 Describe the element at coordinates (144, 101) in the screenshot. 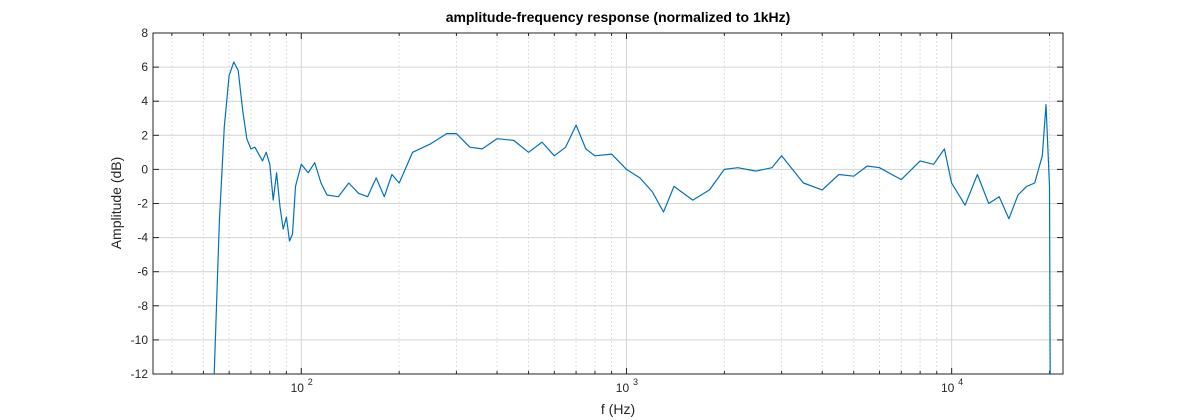

I see `y-tick-label: 4` at that location.